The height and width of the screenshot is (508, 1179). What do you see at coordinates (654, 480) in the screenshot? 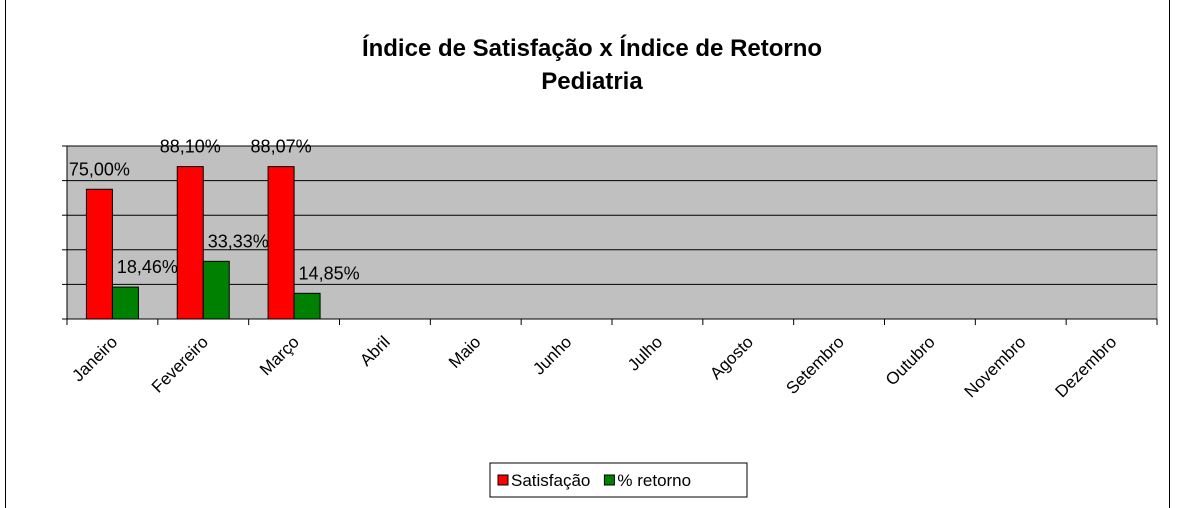
I see `legend-label: % retorno` at bounding box center [654, 480].